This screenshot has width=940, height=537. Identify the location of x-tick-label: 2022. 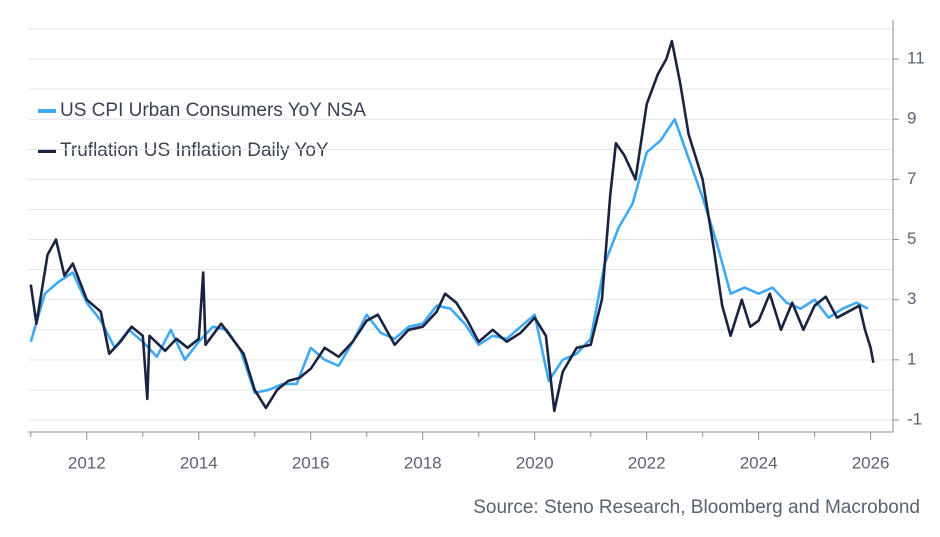
(647, 462).